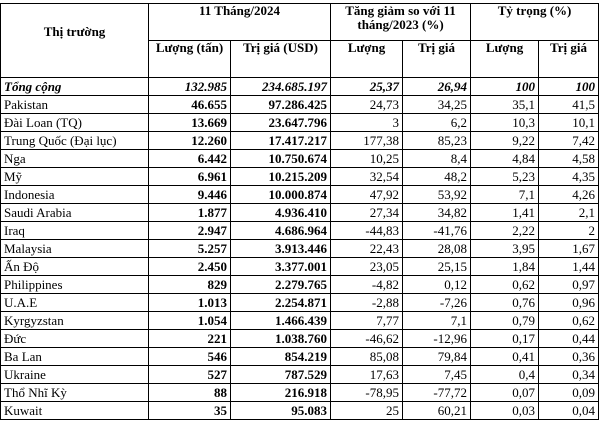  I want to click on market-cell: Iraq, so click(74, 230).